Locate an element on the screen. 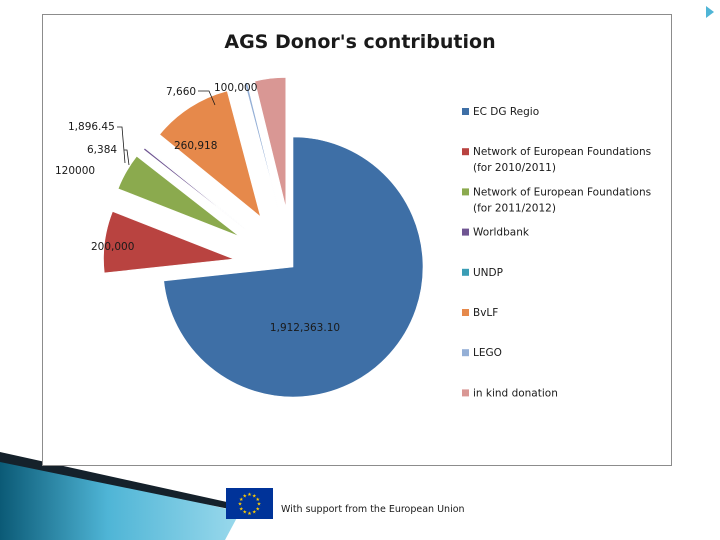  data-label-2: 200,000 is located at coordinates (112, 247).